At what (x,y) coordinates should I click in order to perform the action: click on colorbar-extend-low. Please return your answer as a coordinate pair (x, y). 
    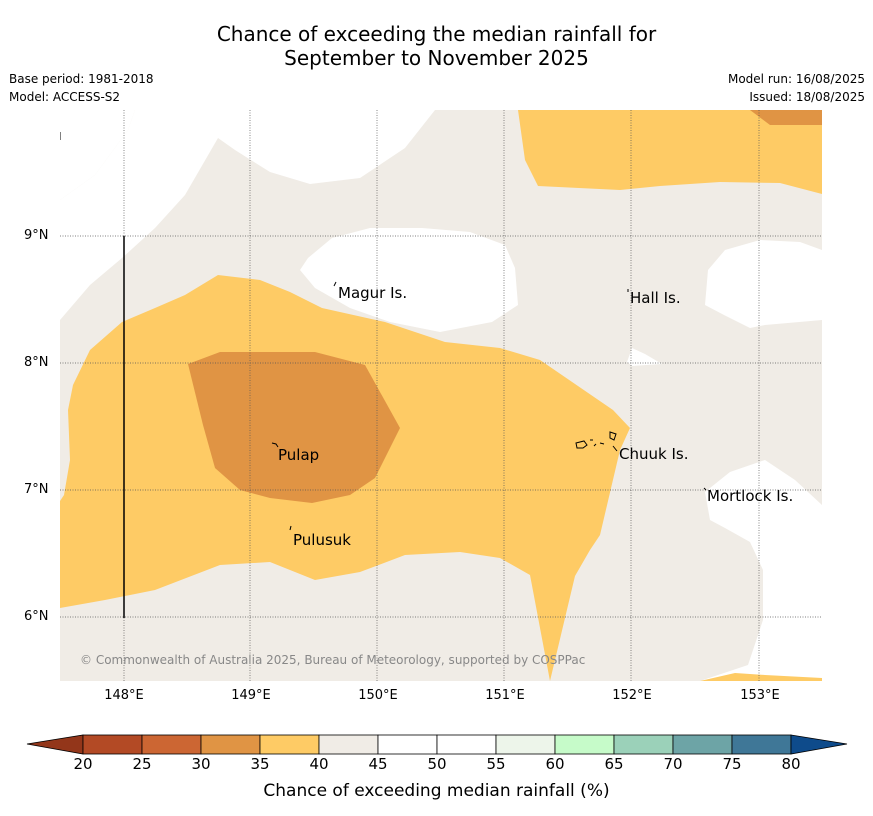
    Looking at the image, I should click on (55, 744).